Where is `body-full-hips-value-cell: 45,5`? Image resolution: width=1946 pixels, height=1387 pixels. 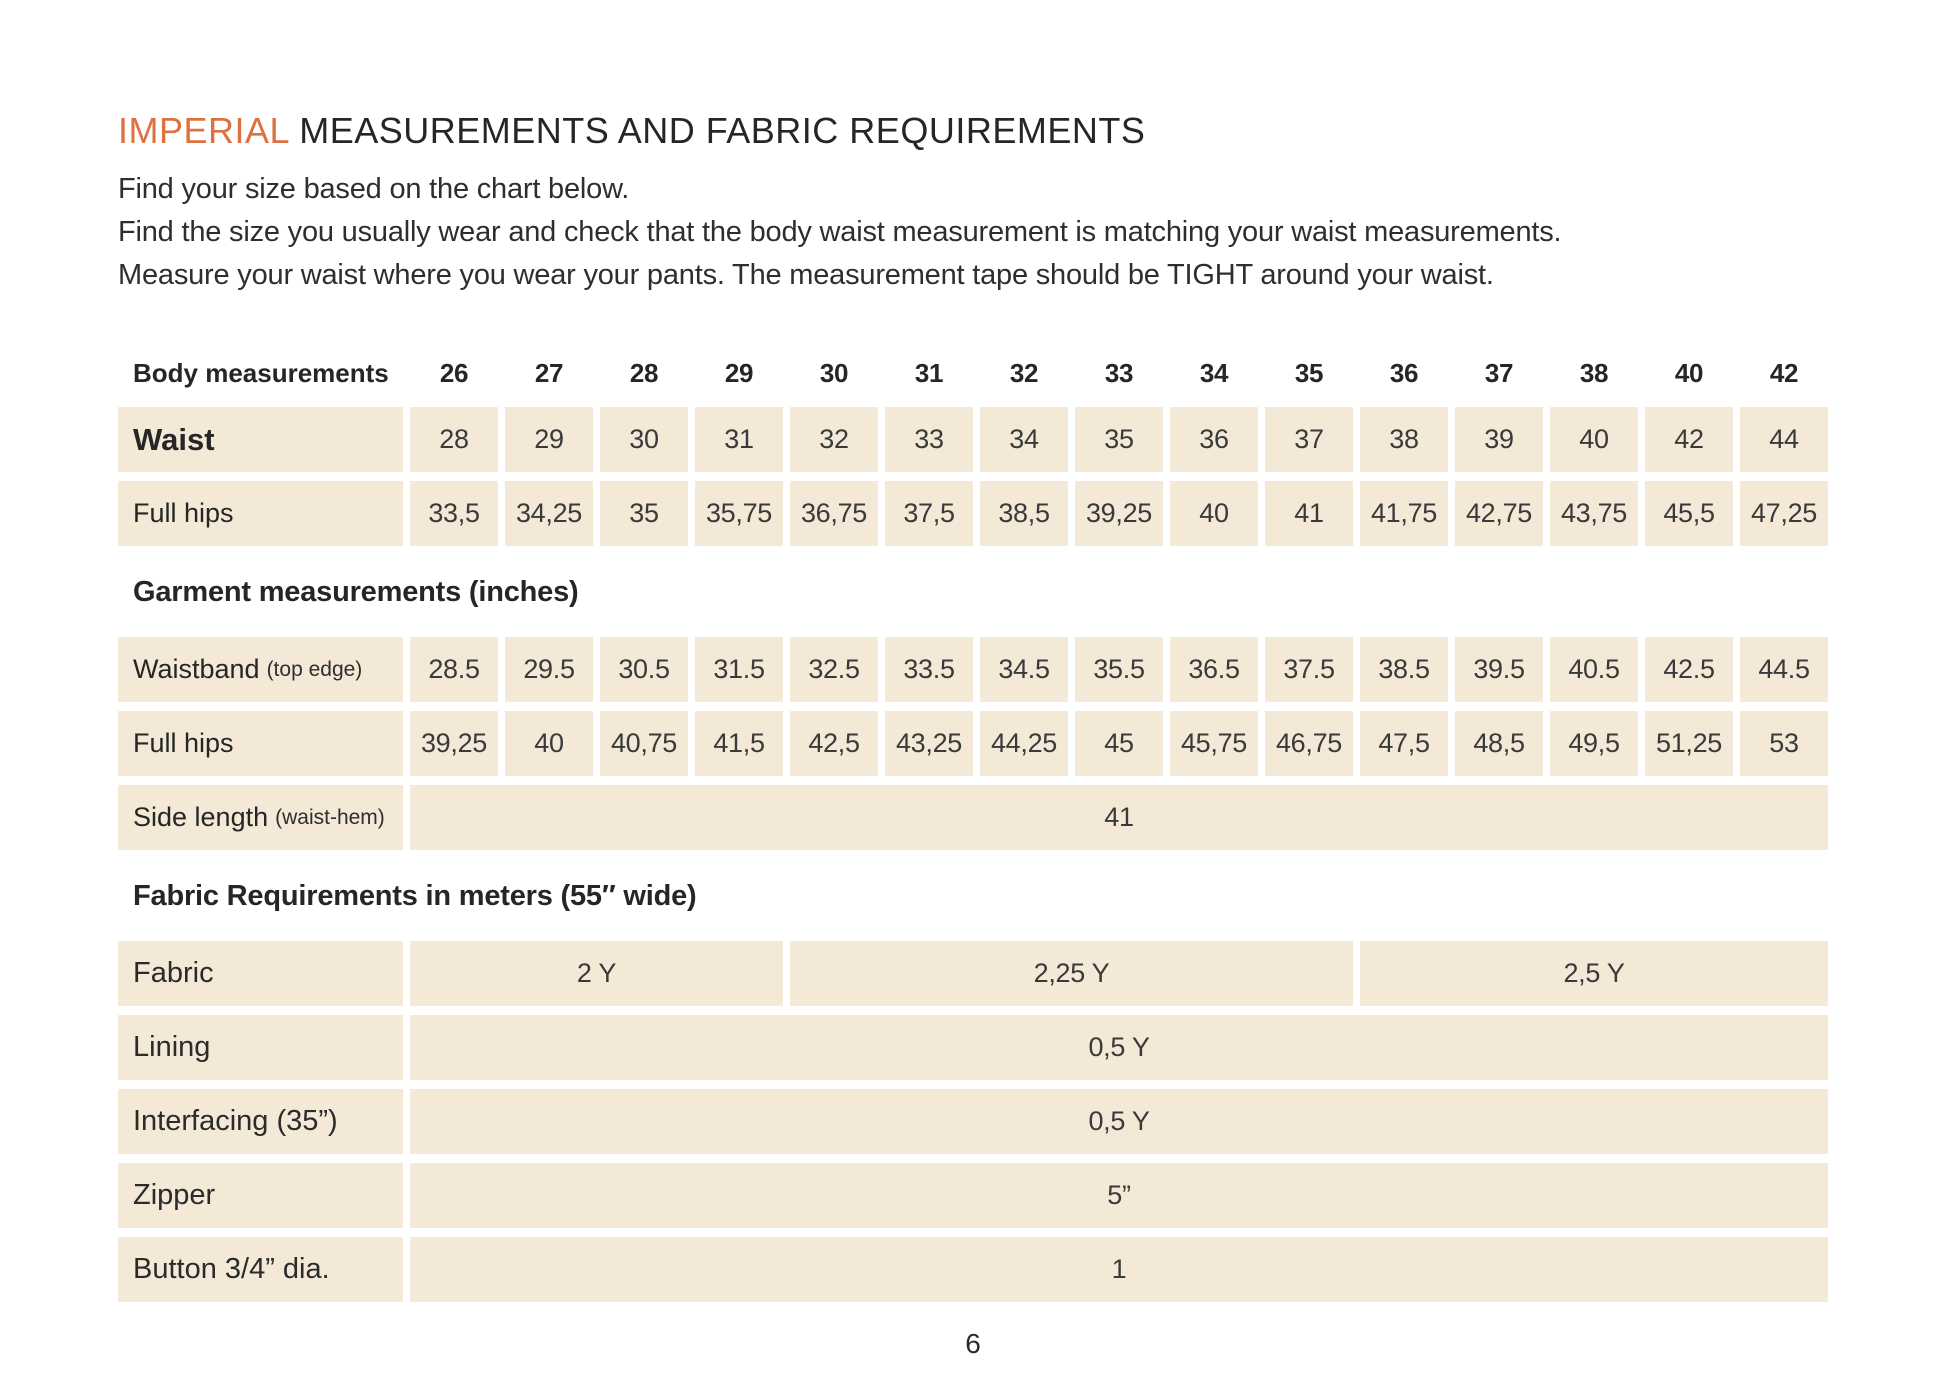 body-full-hips-value-cell: 45,5 is located at coordinates (1689, 513).